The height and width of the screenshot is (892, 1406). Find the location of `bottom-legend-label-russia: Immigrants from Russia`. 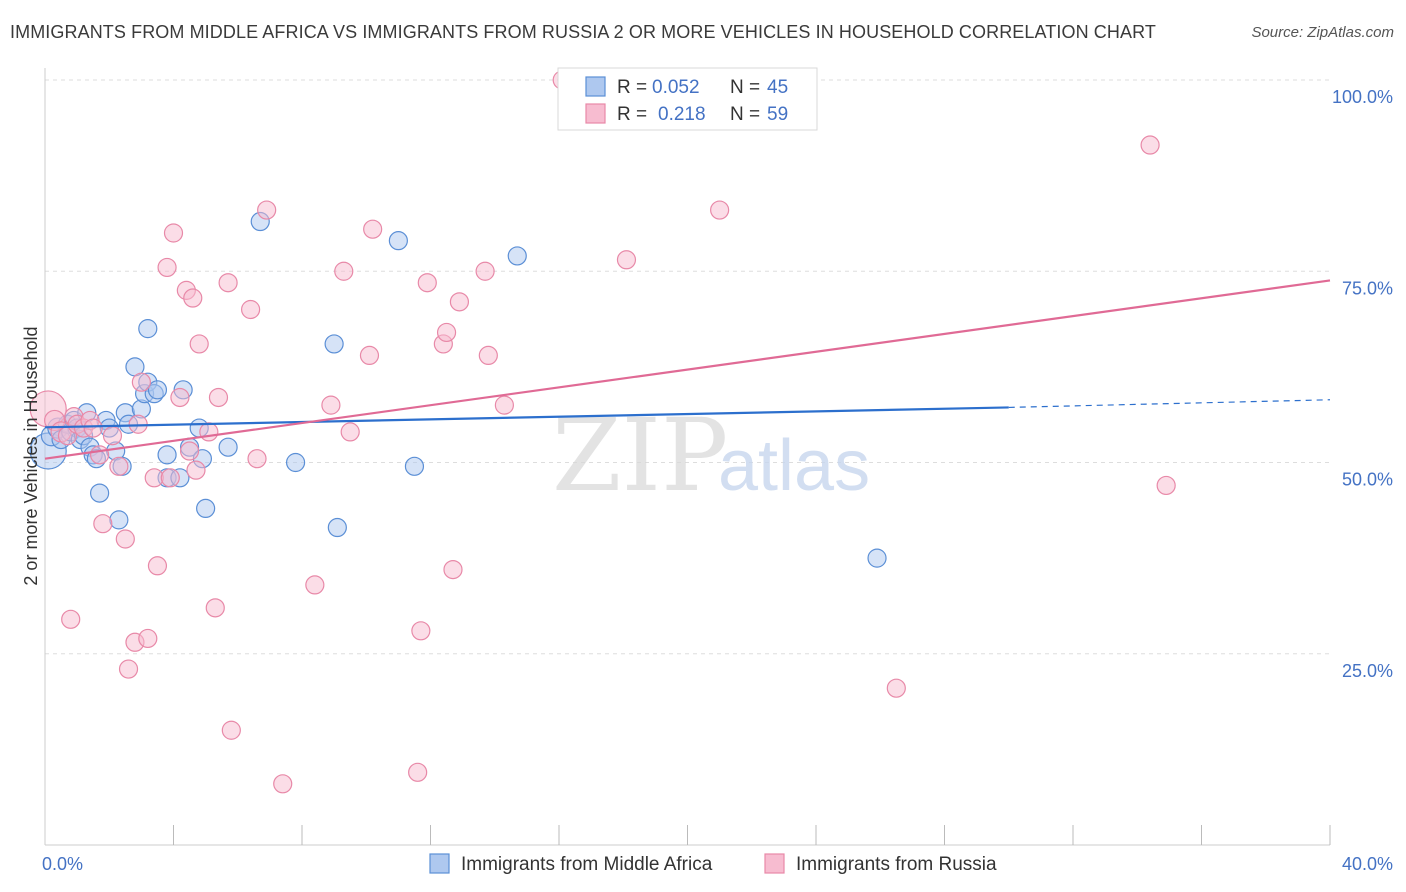

bottom-legend-label-russia: Immigrants from Russia is located at coordinates (896, 864).